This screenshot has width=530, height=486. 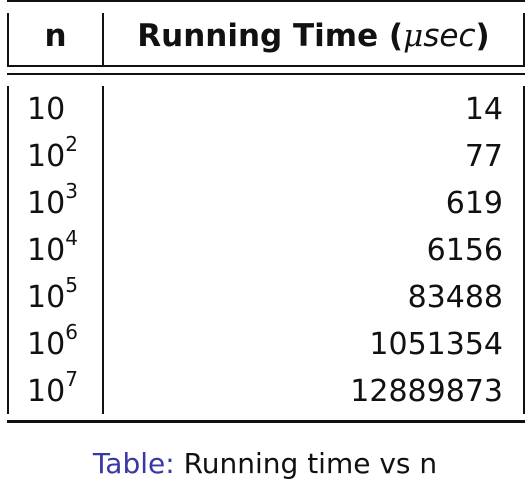 I want to click on cell-n-exponent: 2, so click(x=71, y=144).